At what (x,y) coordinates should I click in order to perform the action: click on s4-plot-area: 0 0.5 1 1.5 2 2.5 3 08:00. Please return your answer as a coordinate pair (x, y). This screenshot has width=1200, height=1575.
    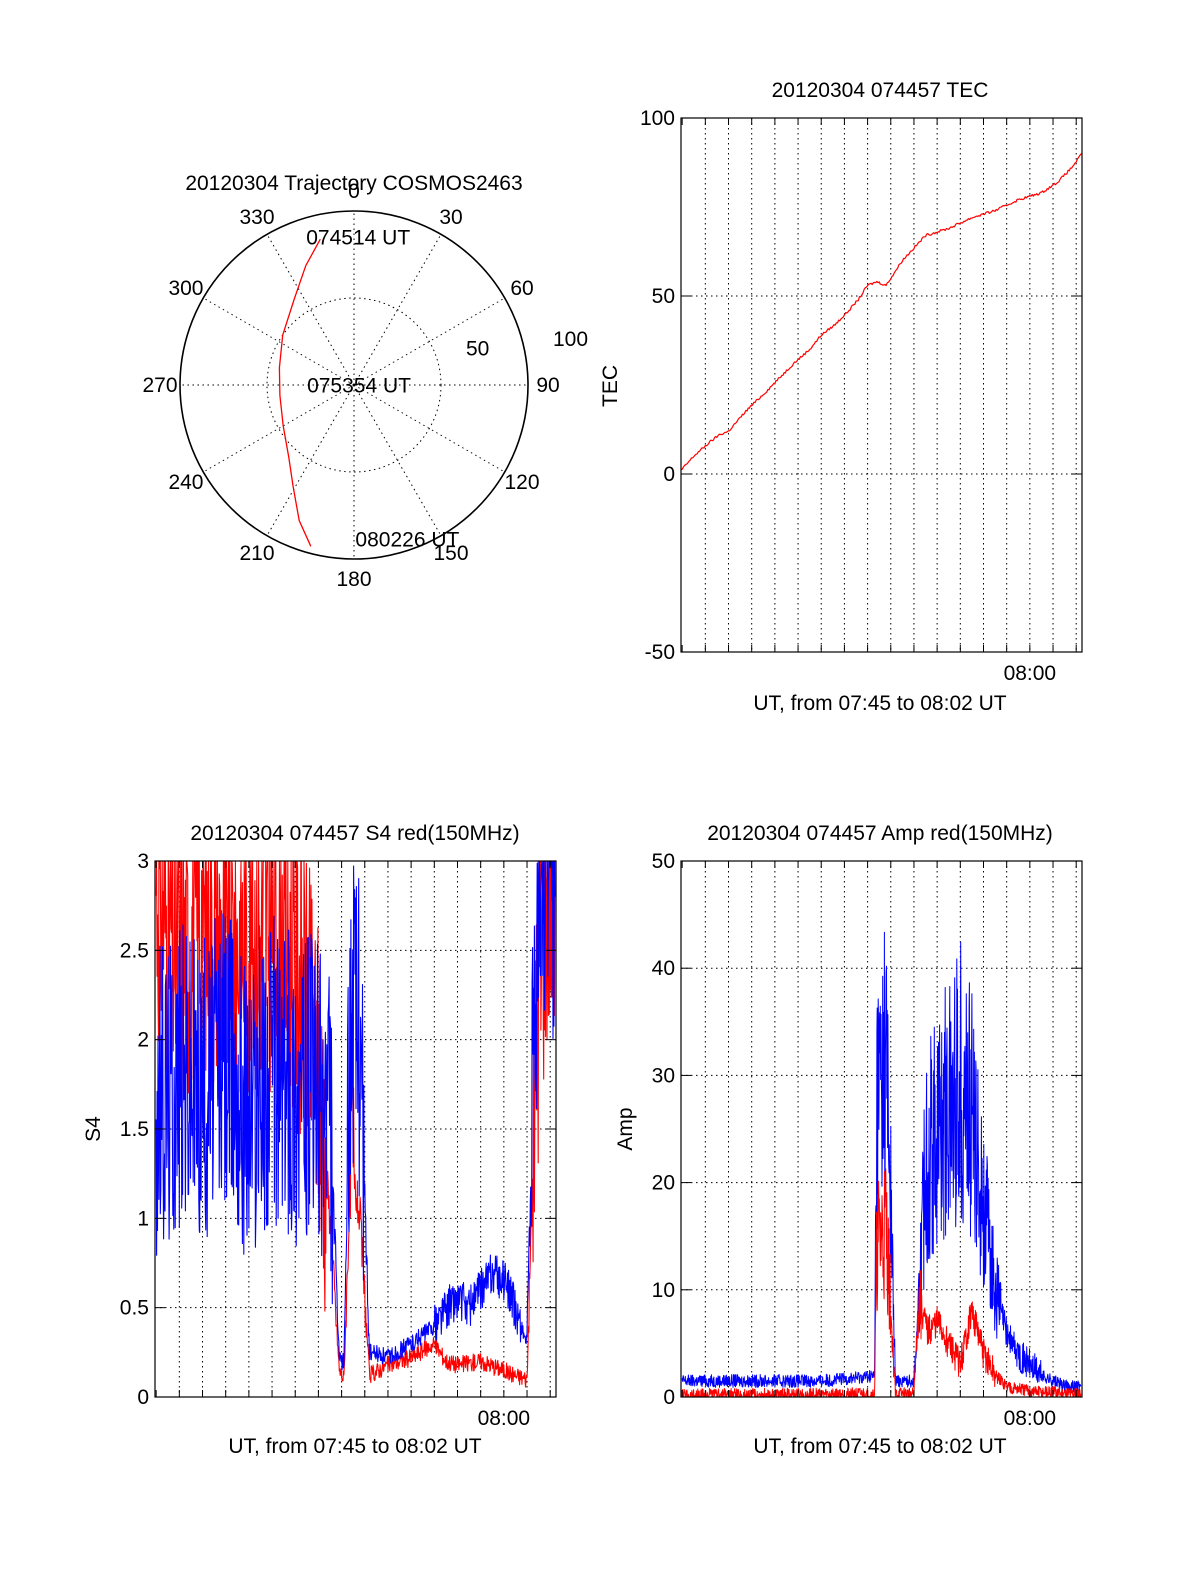
    Looking at the image, I should click on (338, 1140).